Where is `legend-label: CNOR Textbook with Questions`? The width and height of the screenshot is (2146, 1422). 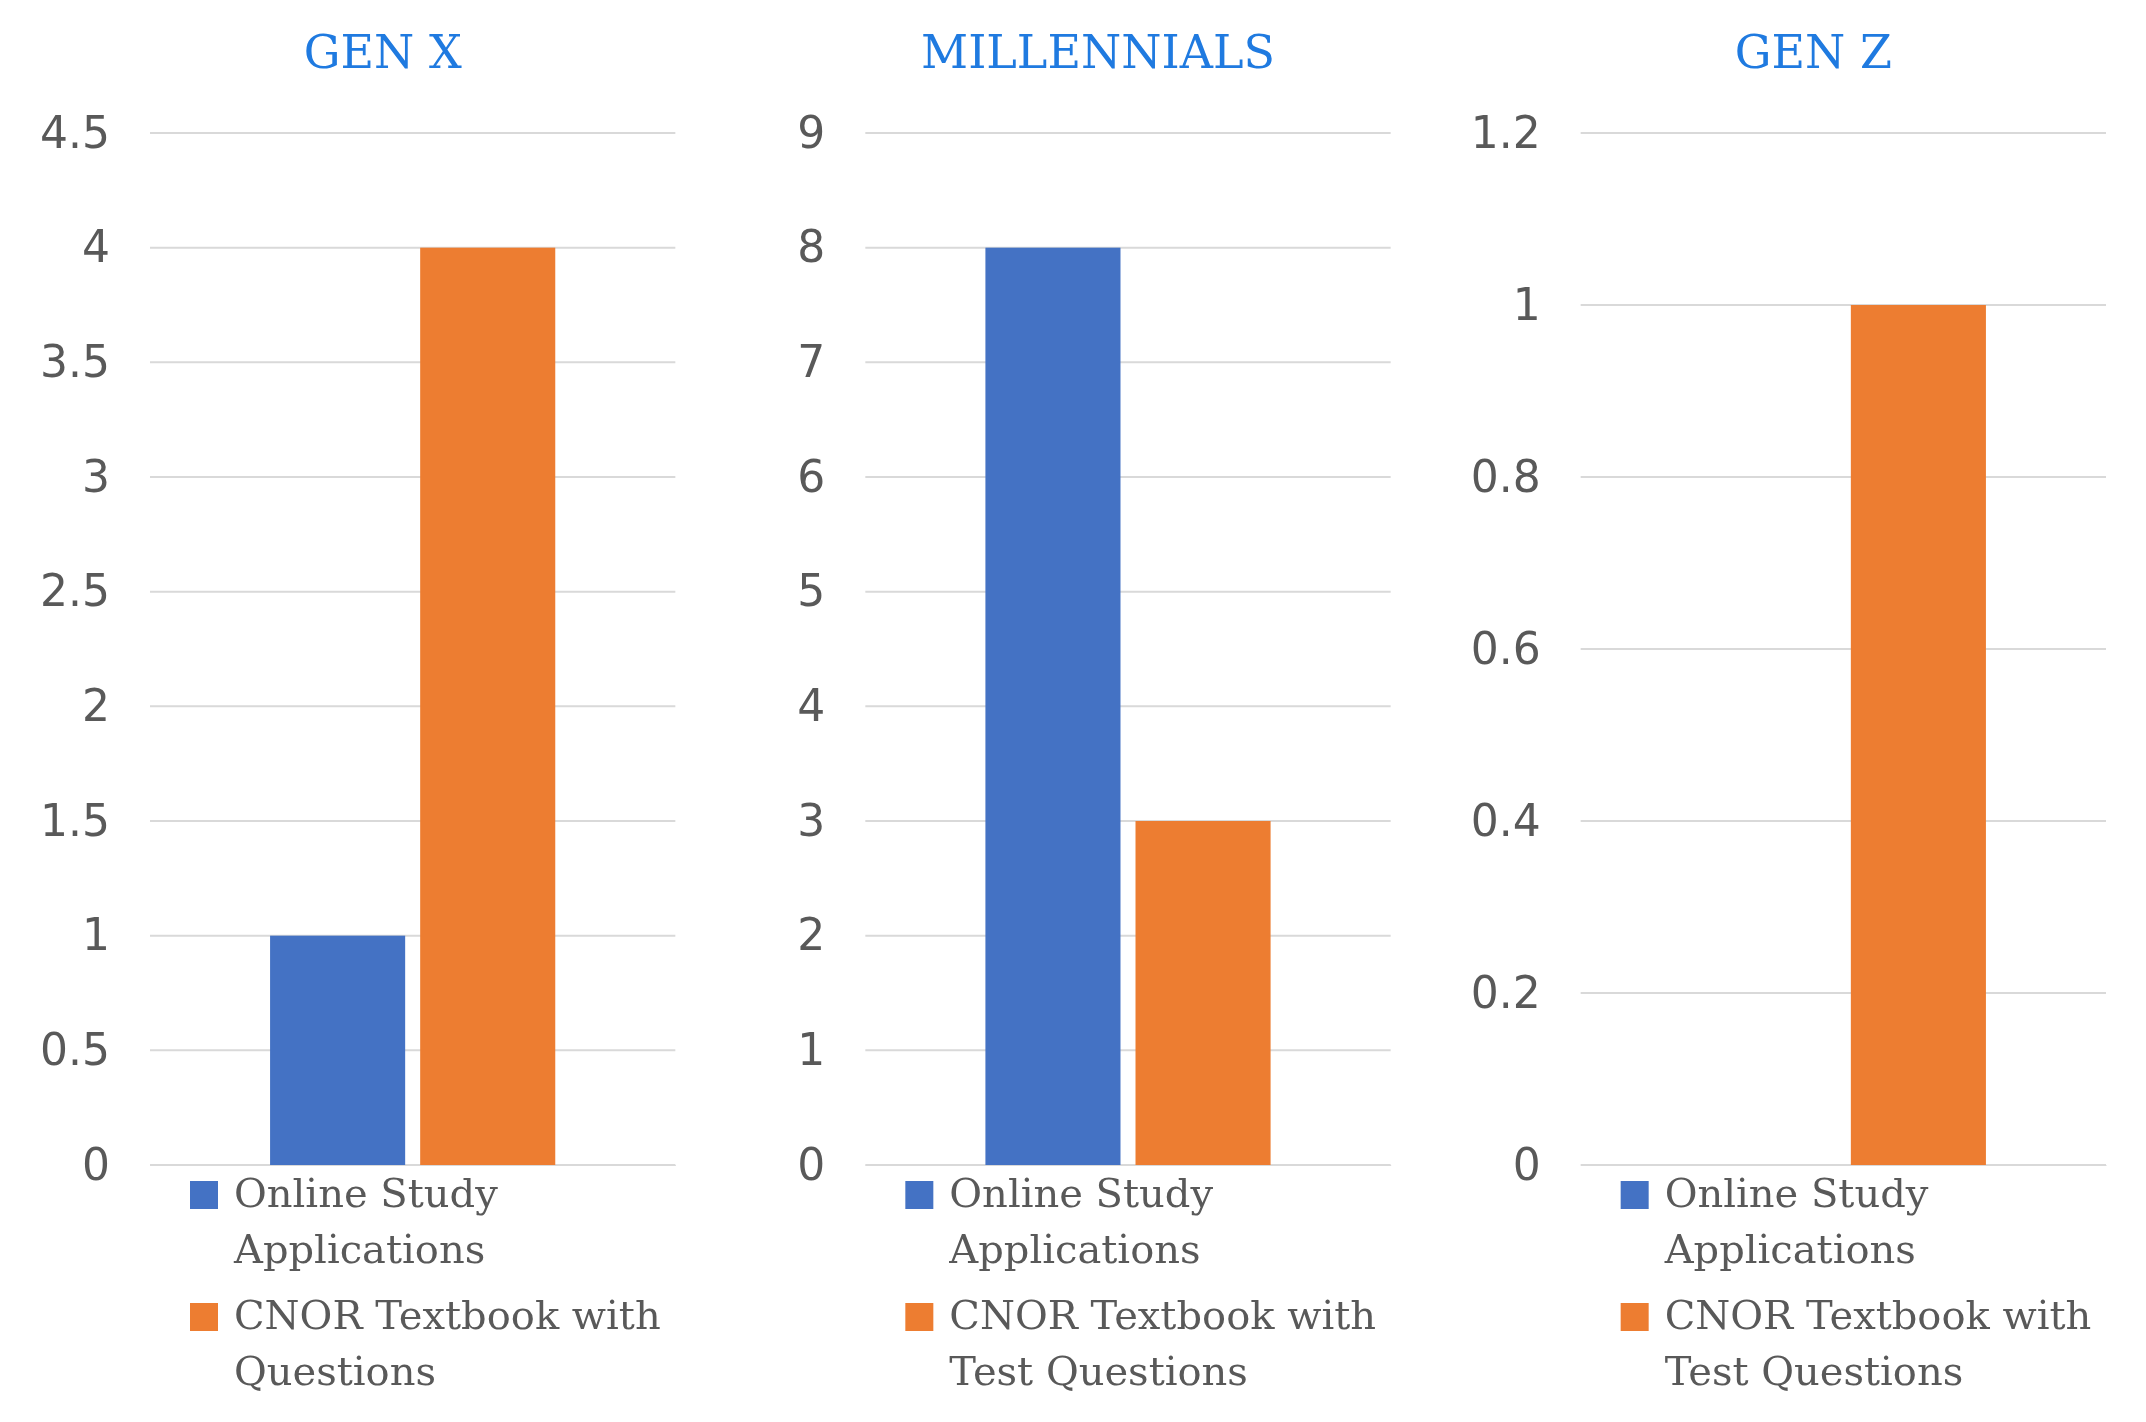
legend-label: CNOR Textbook with Questions is located at coordinates (447, 1343).